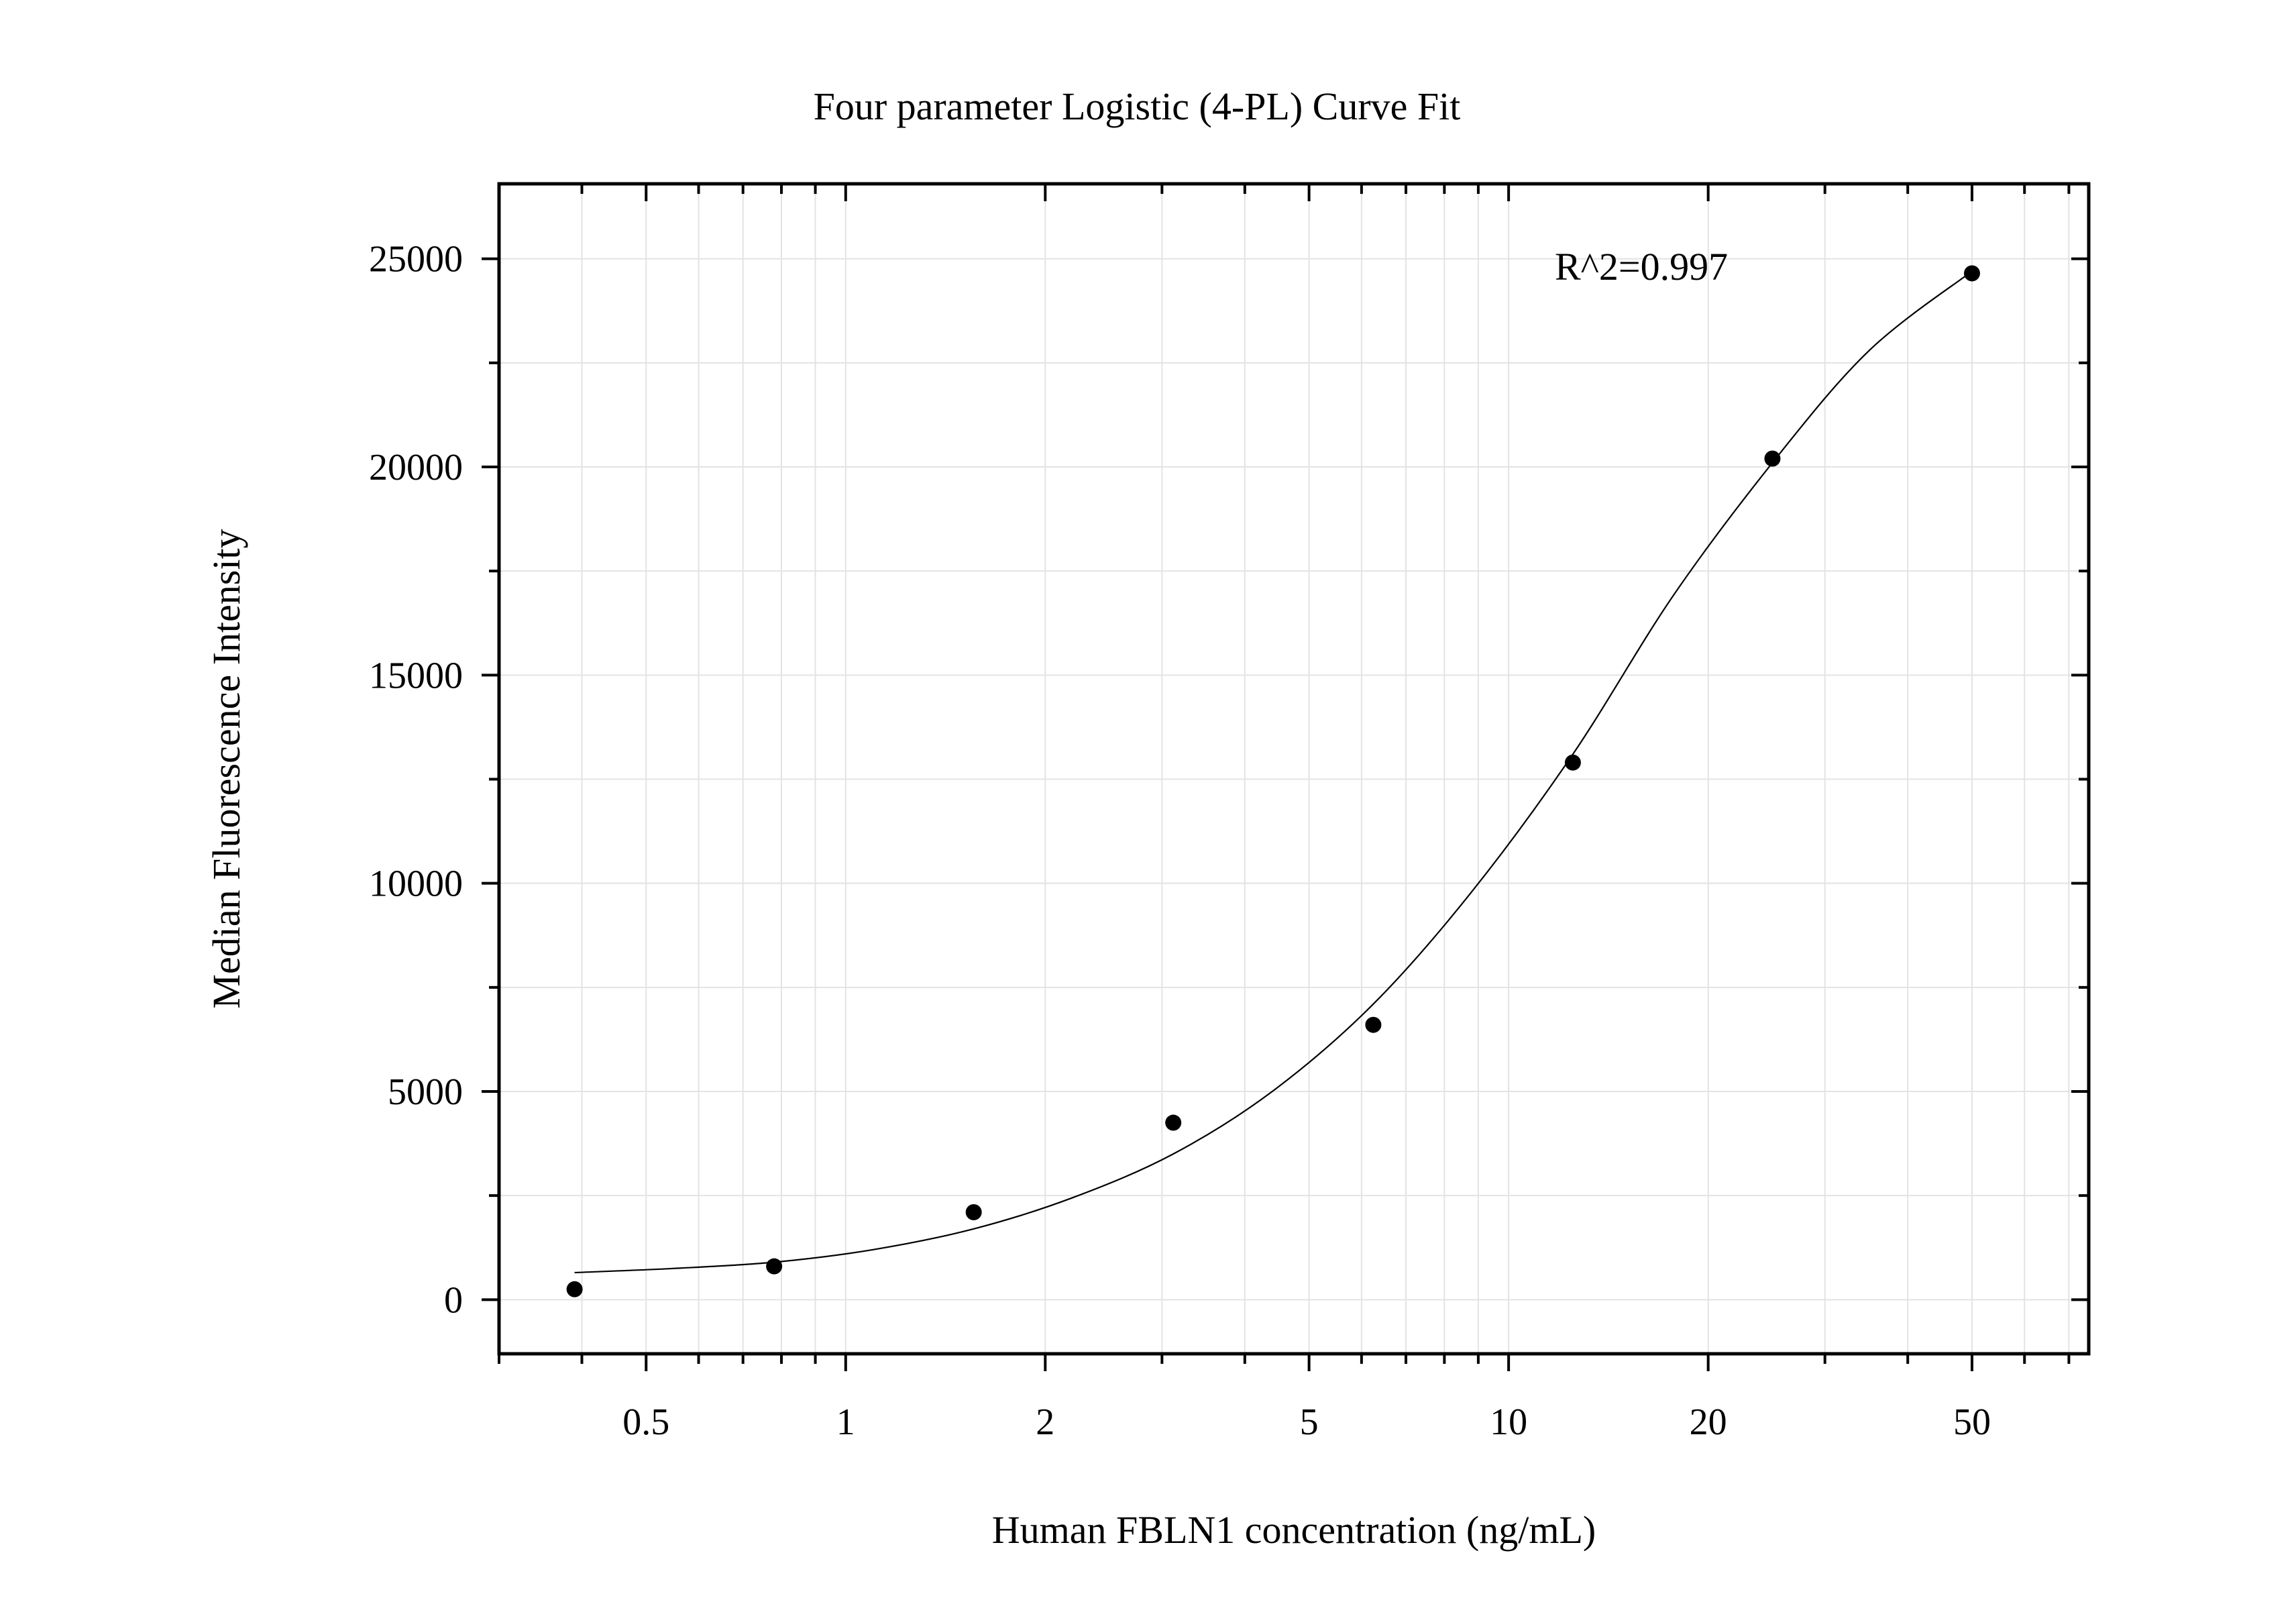  I want to click on y-tick-label: 15000, so click(416, 675).